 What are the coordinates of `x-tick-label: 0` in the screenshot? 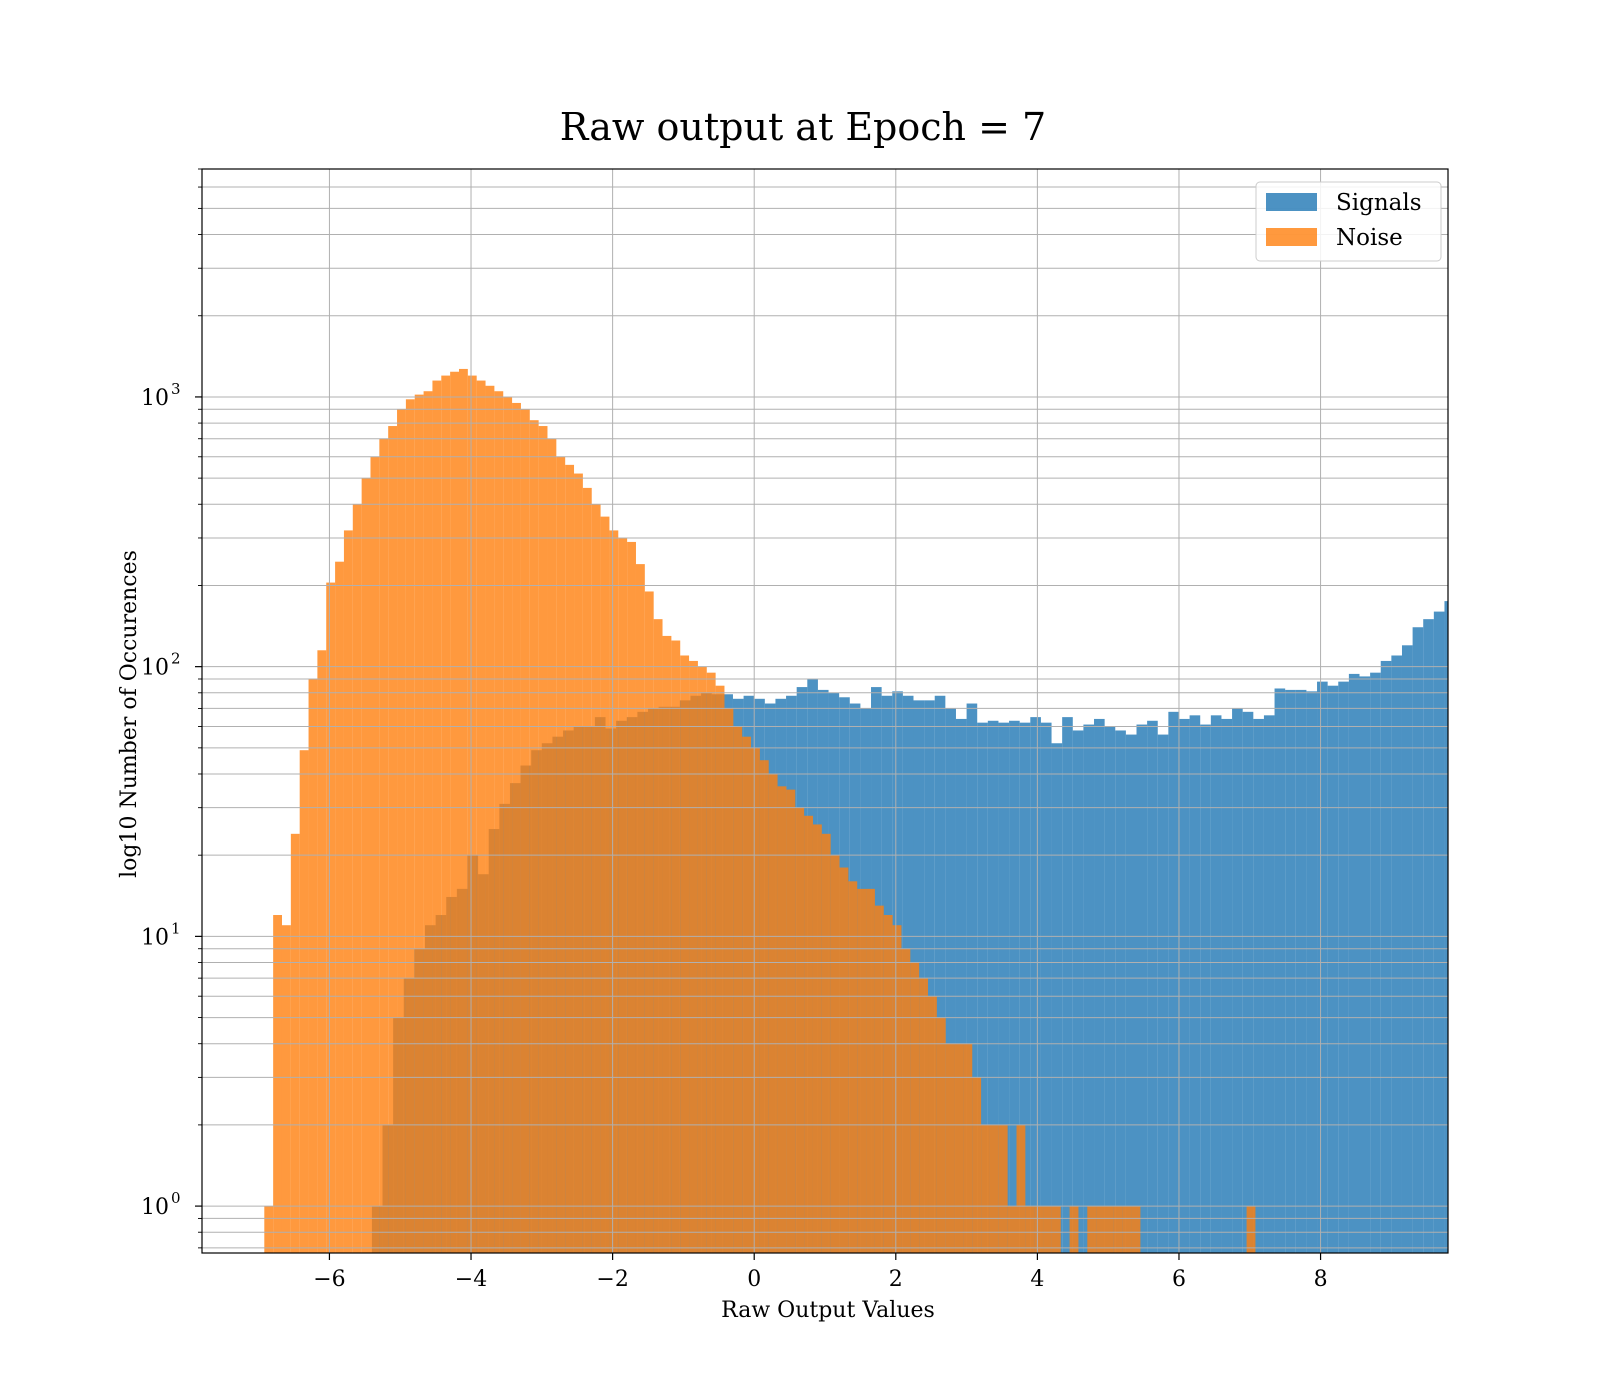 It's located at (754, 1279).